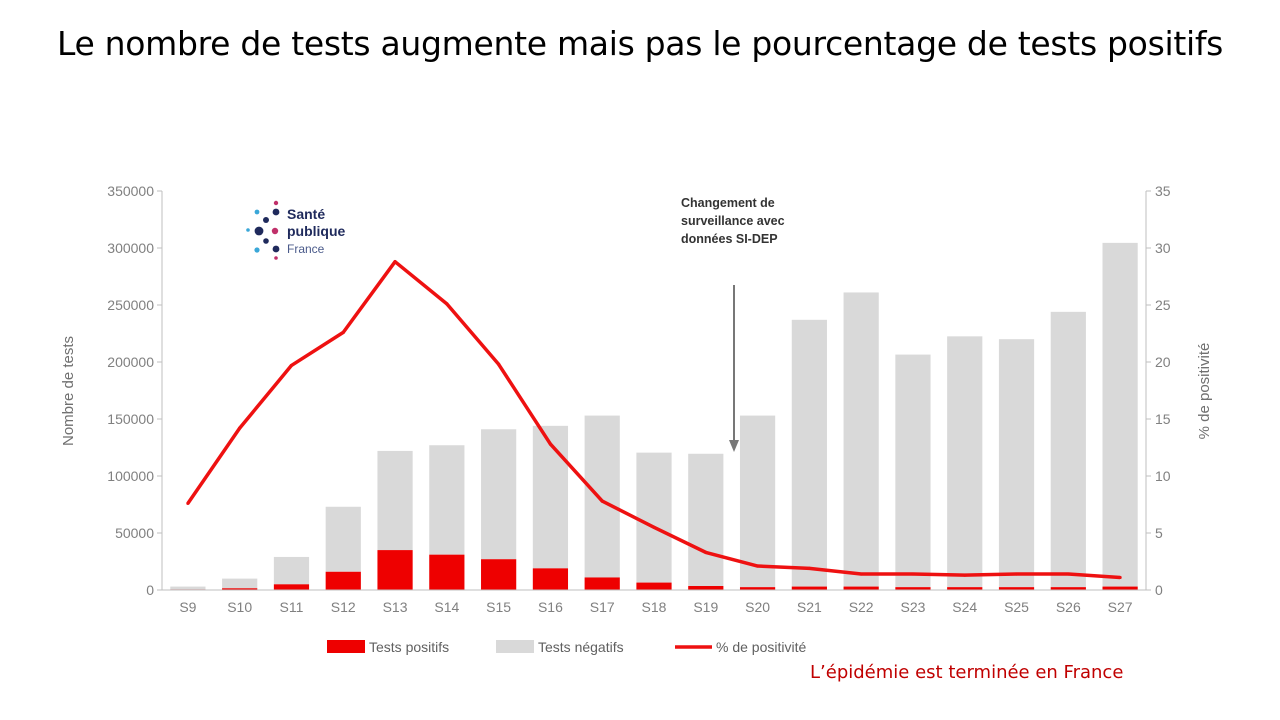 The width and height of the screenshot is (1280, 720). Describe the element at coordinates (515, 646) in the screenshot. I see `legend-swatch-negatifs` at that location.